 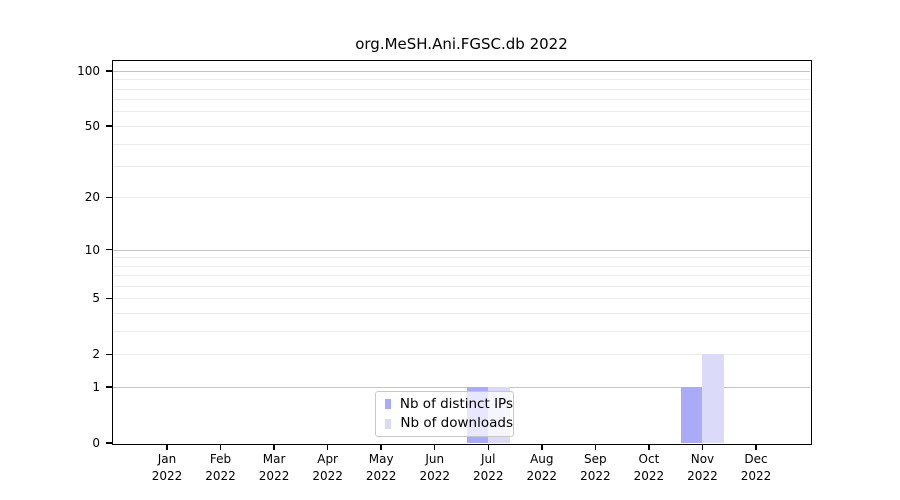 I want to click on y-tick-label: 20, so click(x=92, y=197).